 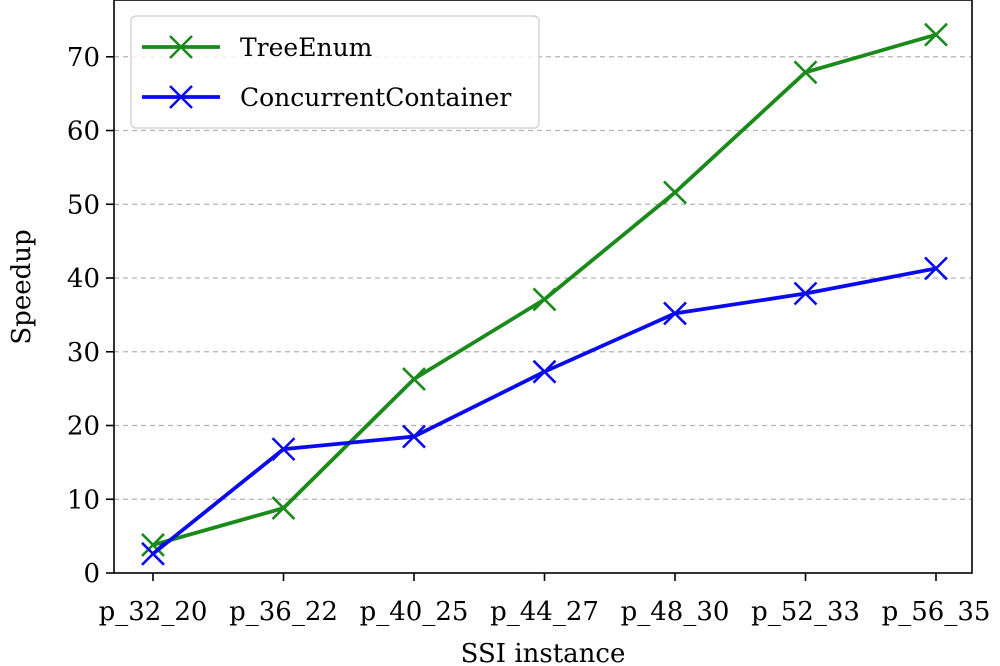 What do you see at coordinates (283, 612) in the screenshot?
I see `x-tick-label: p_36_22` at bounding box center [283, 612].